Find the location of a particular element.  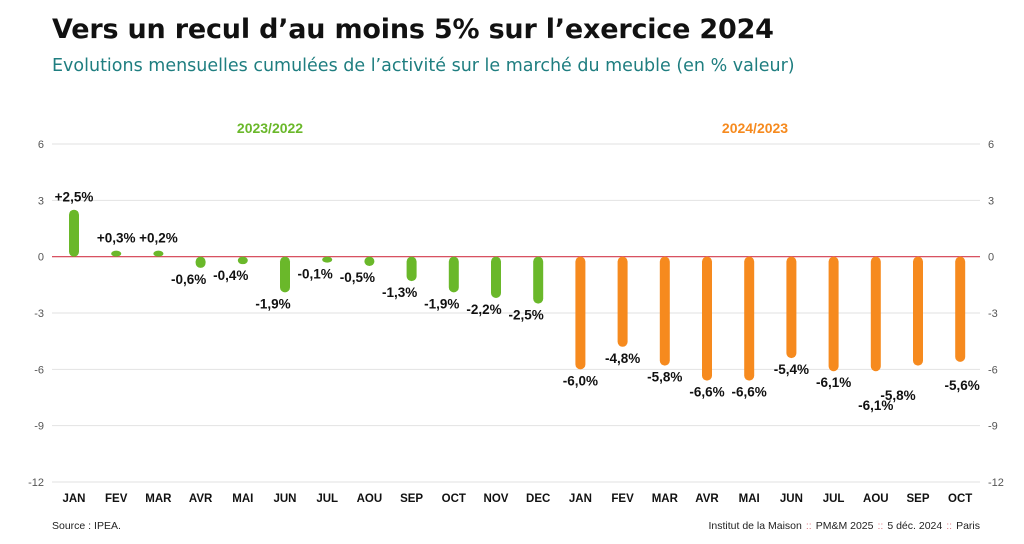

y-tick-label-right: 3 is located at coordinates (991, 201).